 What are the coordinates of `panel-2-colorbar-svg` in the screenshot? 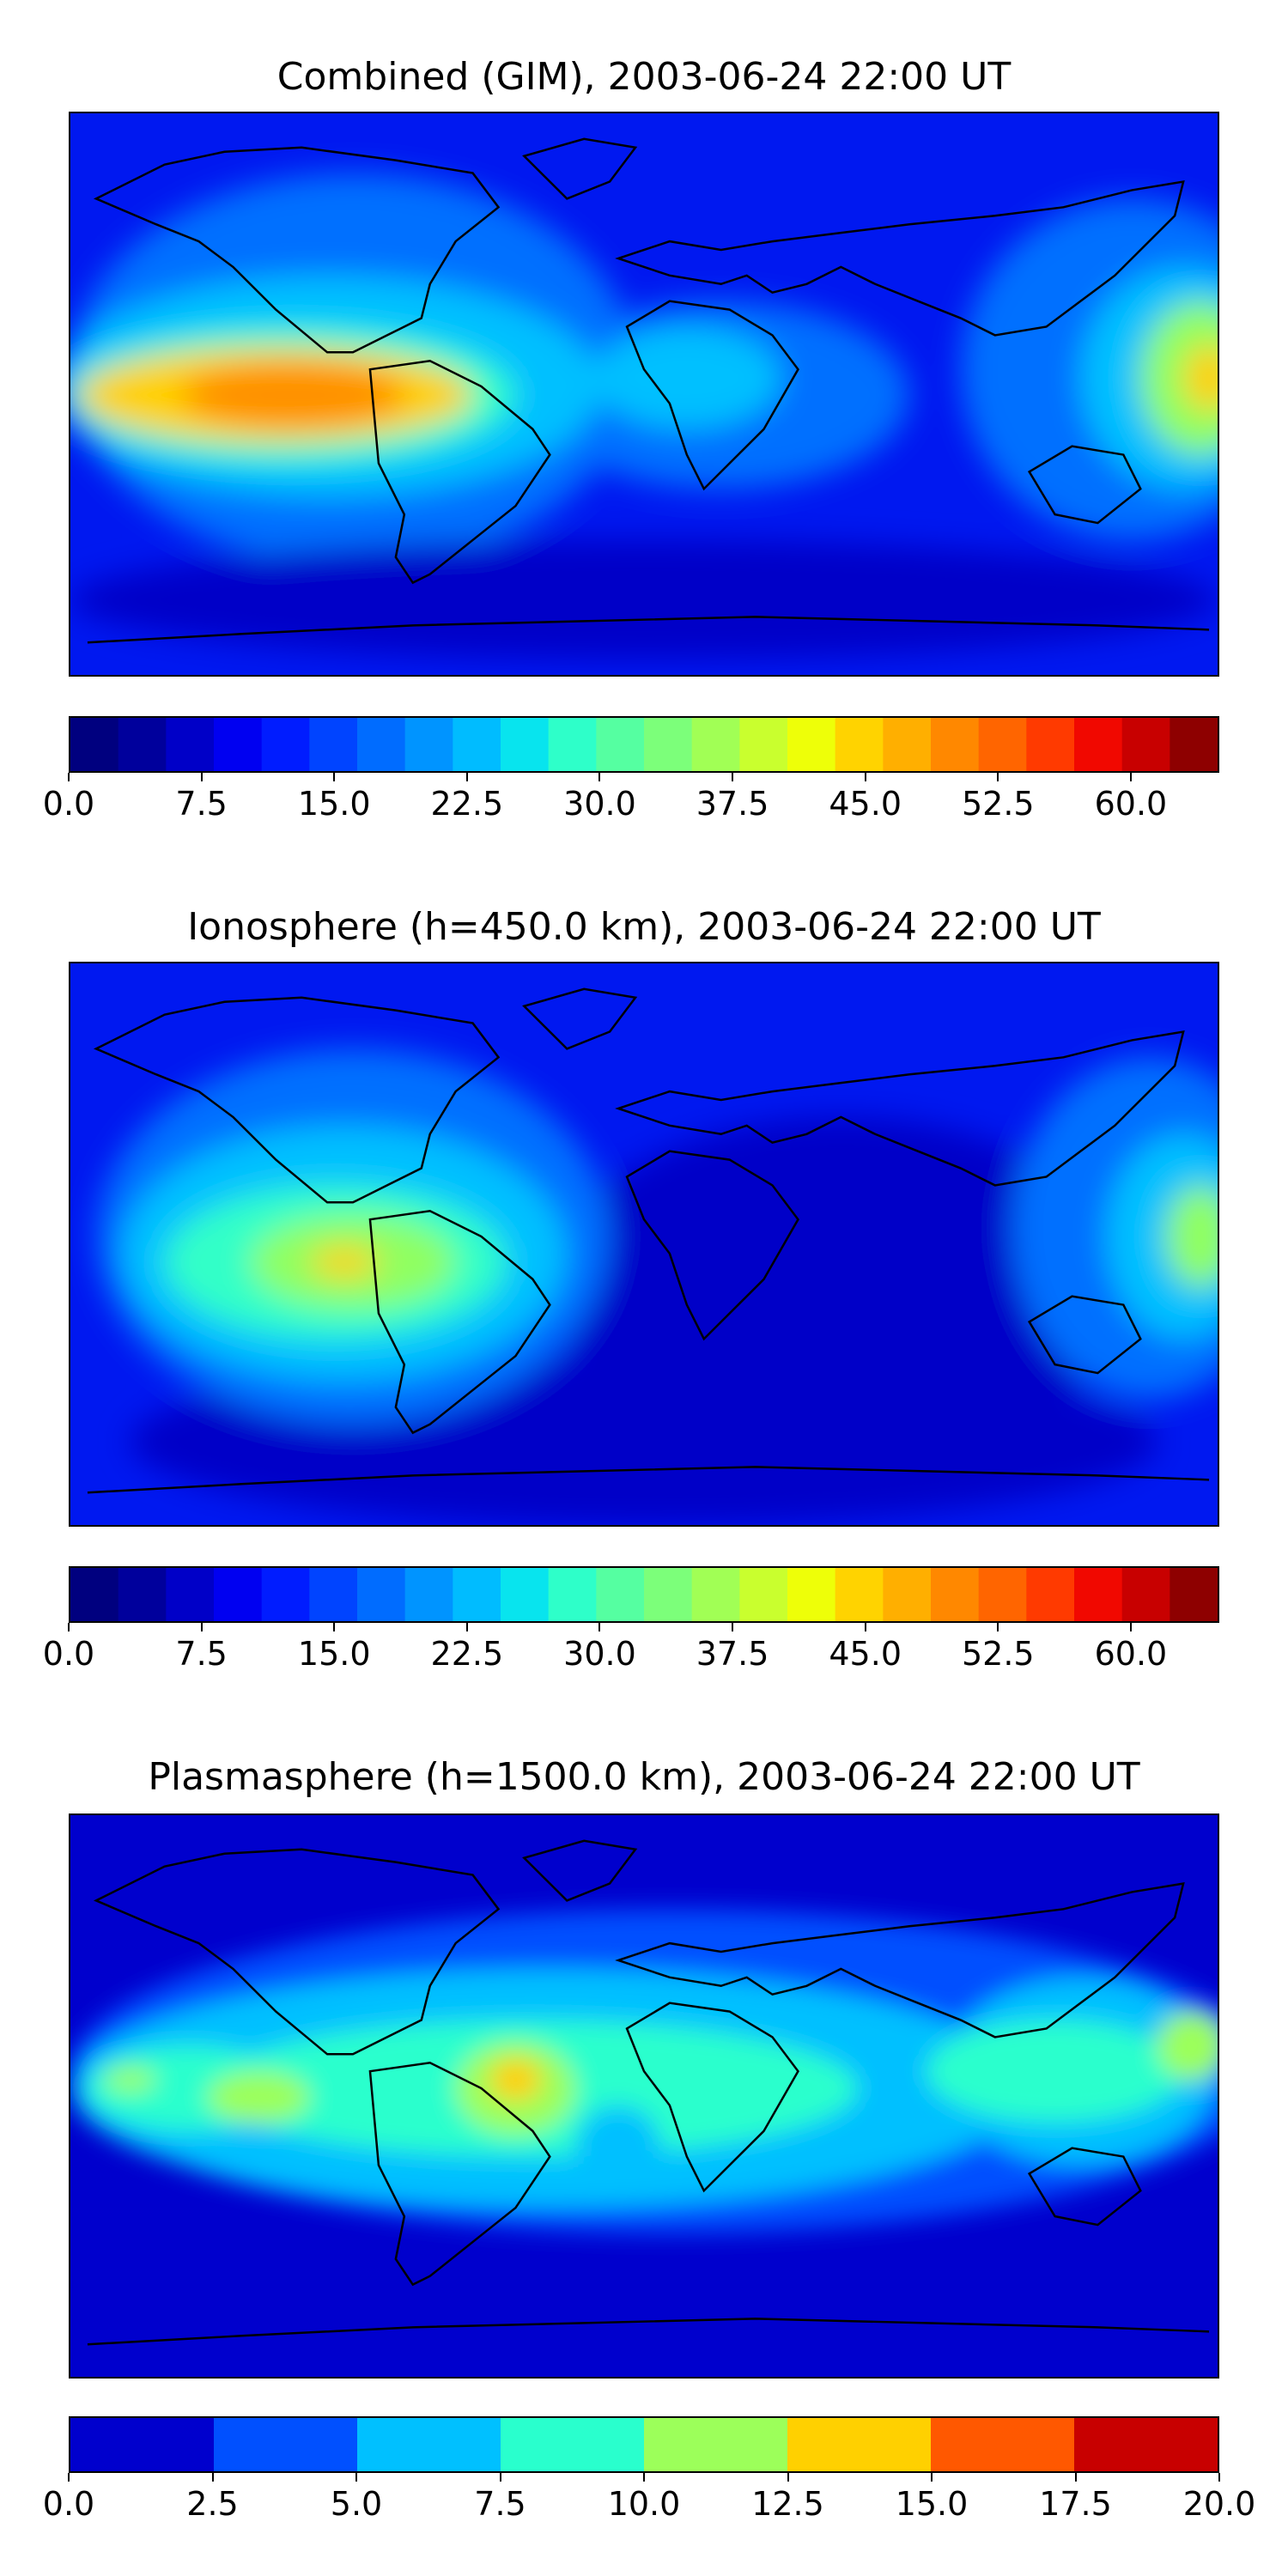 It's located at (644, 1594).